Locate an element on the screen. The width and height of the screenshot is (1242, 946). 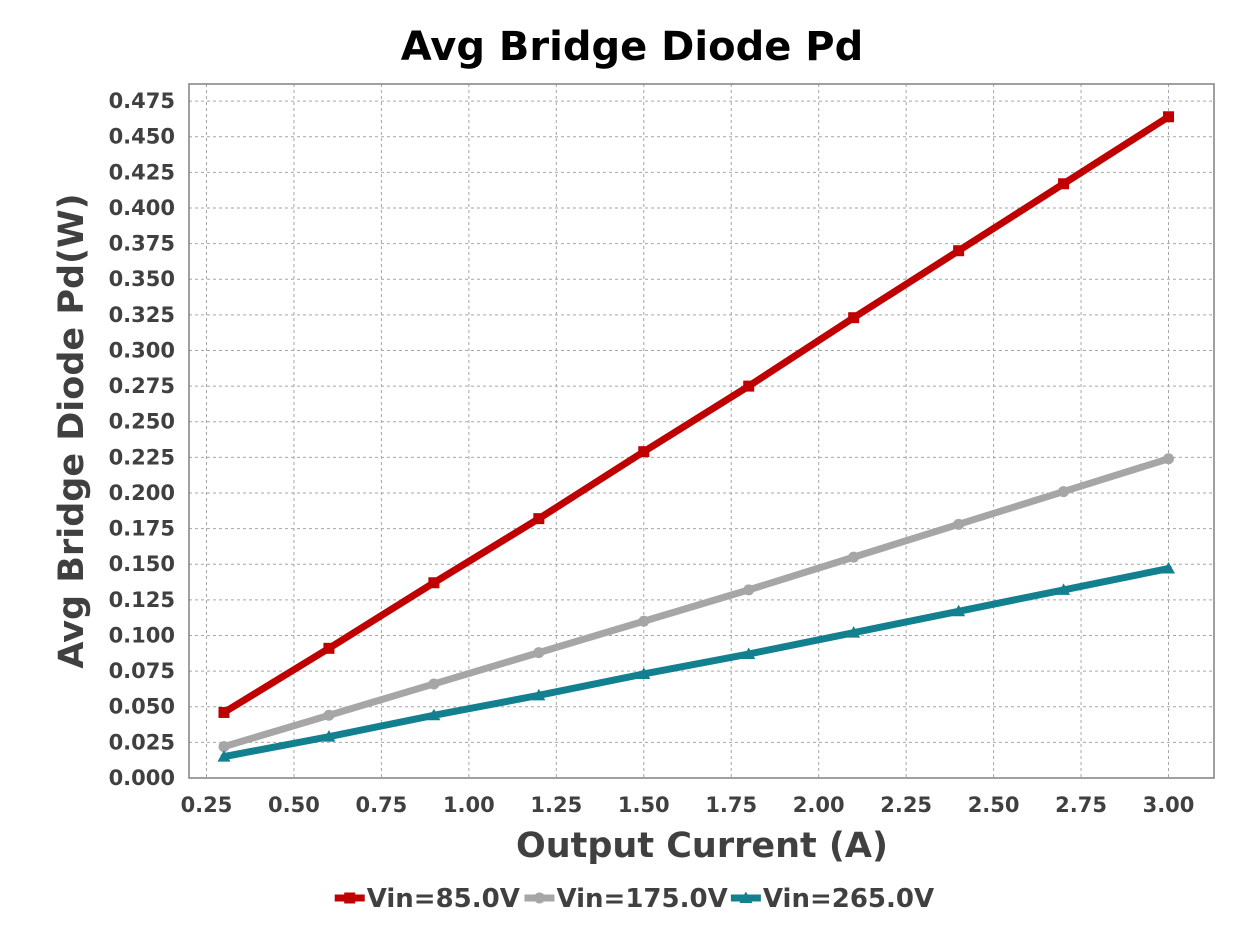
legend: Vin=85.0V Vin=175.0V Vin=265.0V is located at coordinates (634, 899).